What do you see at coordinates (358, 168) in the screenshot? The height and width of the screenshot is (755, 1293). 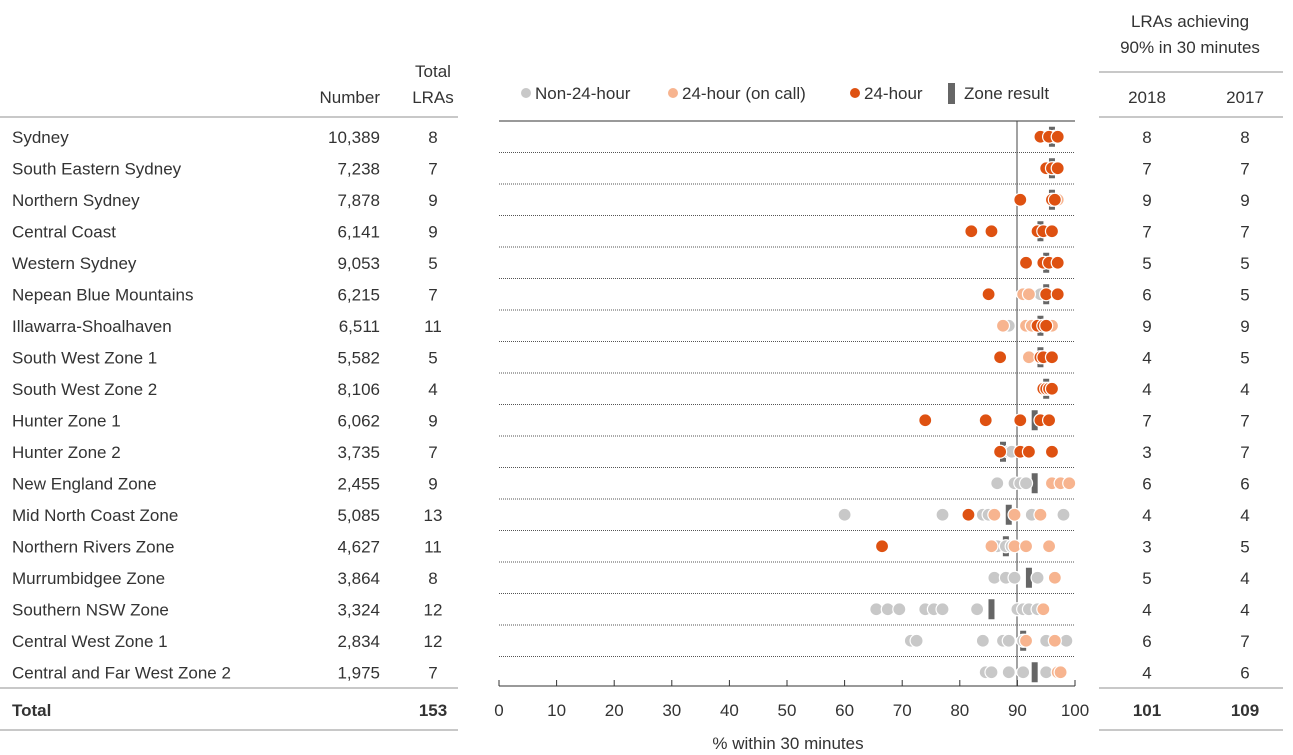 I see `row-number: 7,238` at bounding box center [358, 168].